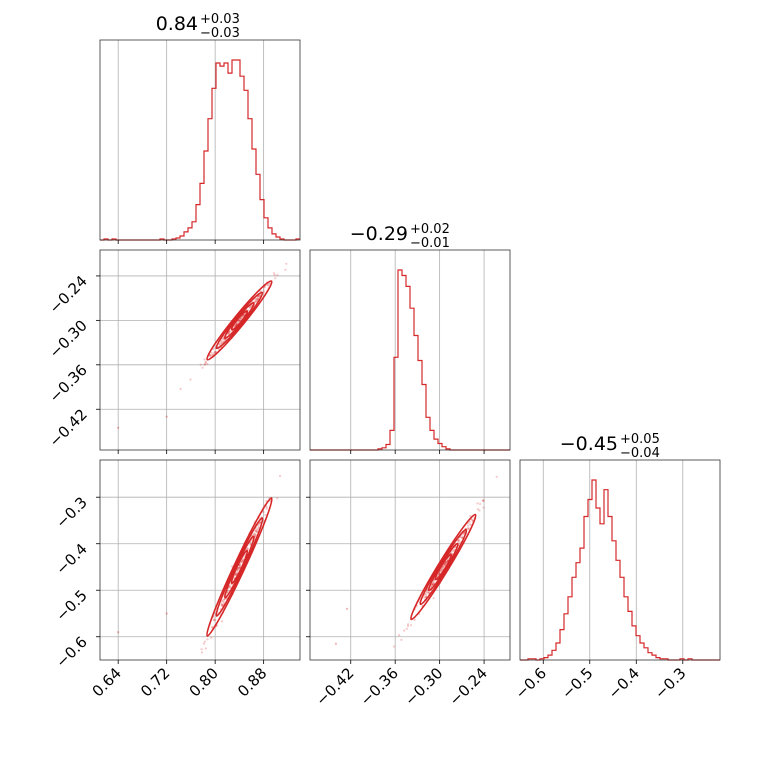  Describe the element at coordinates (68, 338) in the screenshot. I see `y-tick-label-1-2: −0.30` at that location.